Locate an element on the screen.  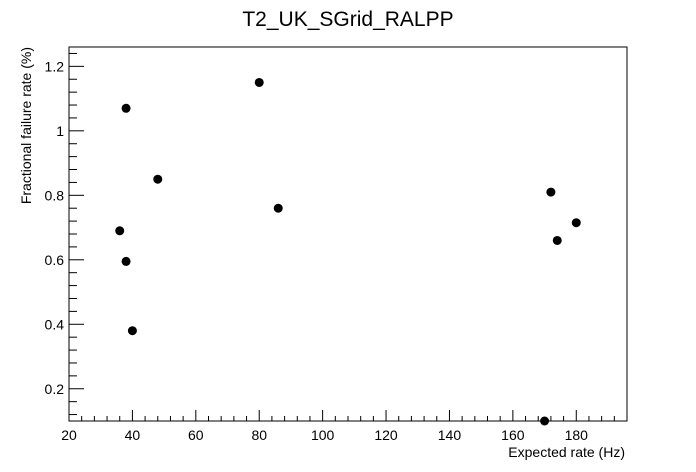
x-tick-label: 80 is located at coordinates (259, 435).